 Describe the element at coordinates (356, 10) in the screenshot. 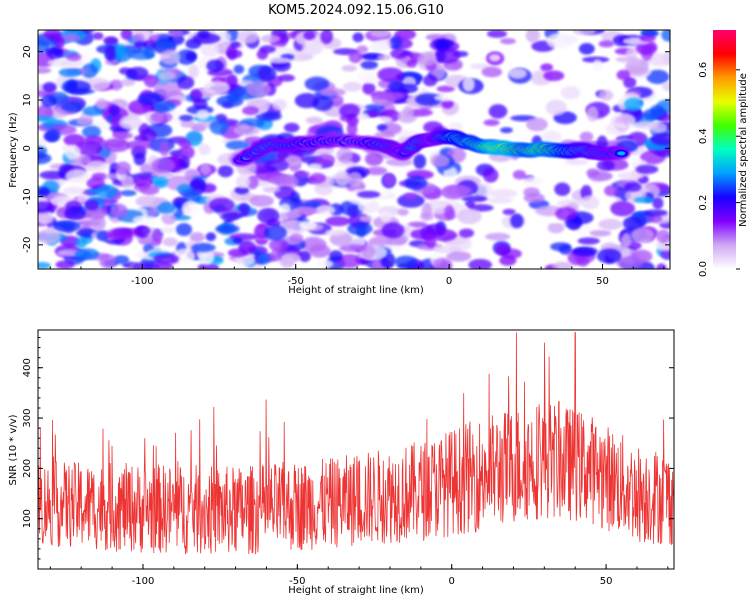

I see `chart-title: KOM5.2024.092.15.06.G10` at that location.